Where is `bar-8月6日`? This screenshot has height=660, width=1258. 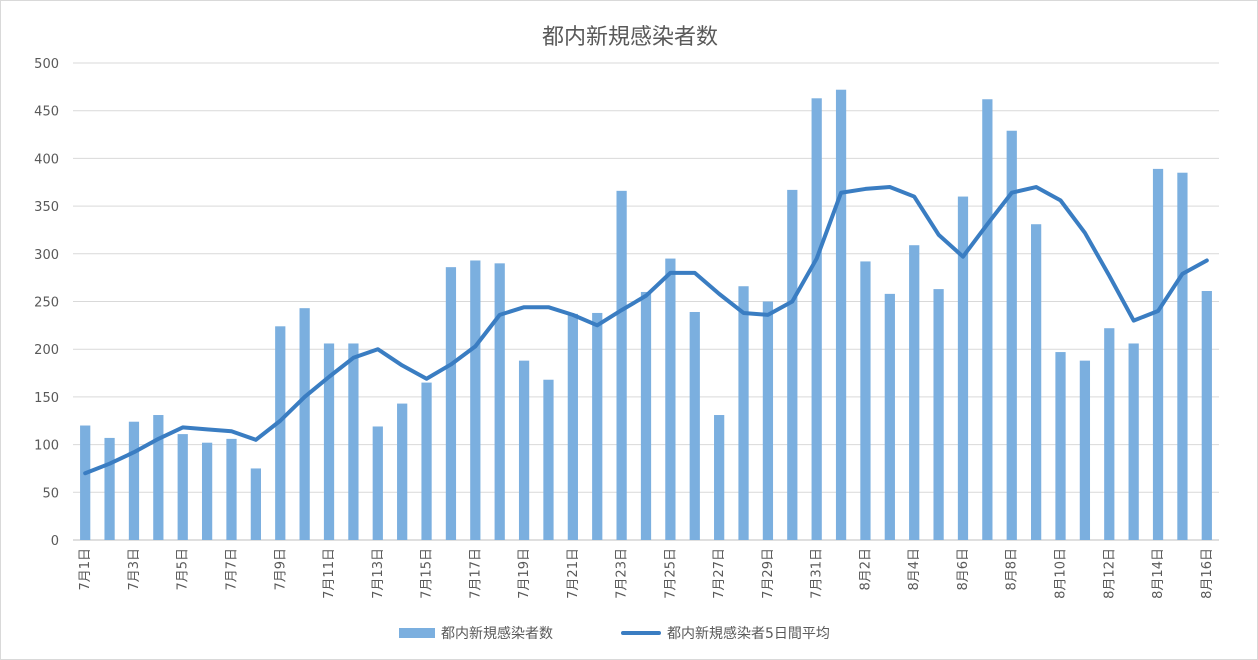
bar-8月6日 is located at coordinates (963, 368).